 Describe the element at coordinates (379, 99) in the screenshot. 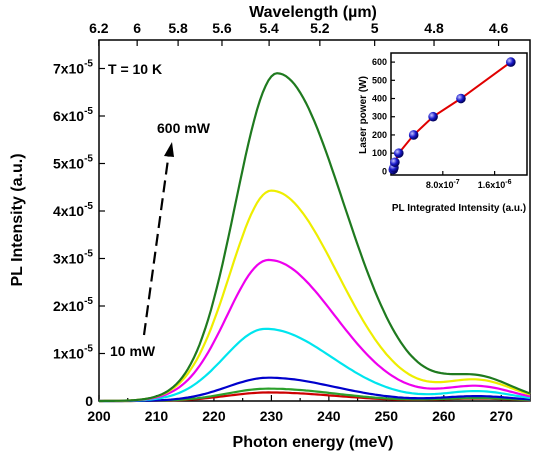

I see `inset-y-tick-label: 400` at that location.